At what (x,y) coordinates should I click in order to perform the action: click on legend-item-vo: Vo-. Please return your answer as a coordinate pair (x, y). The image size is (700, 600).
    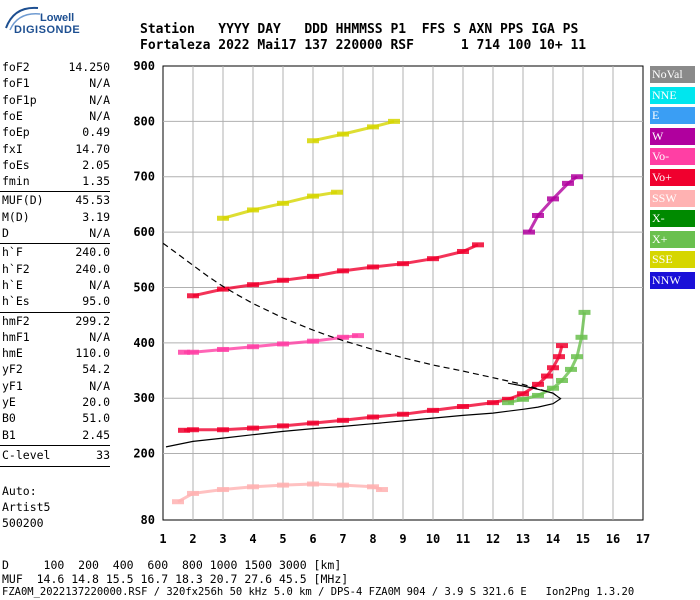
    Looking at the image, I should click on (672, 157).